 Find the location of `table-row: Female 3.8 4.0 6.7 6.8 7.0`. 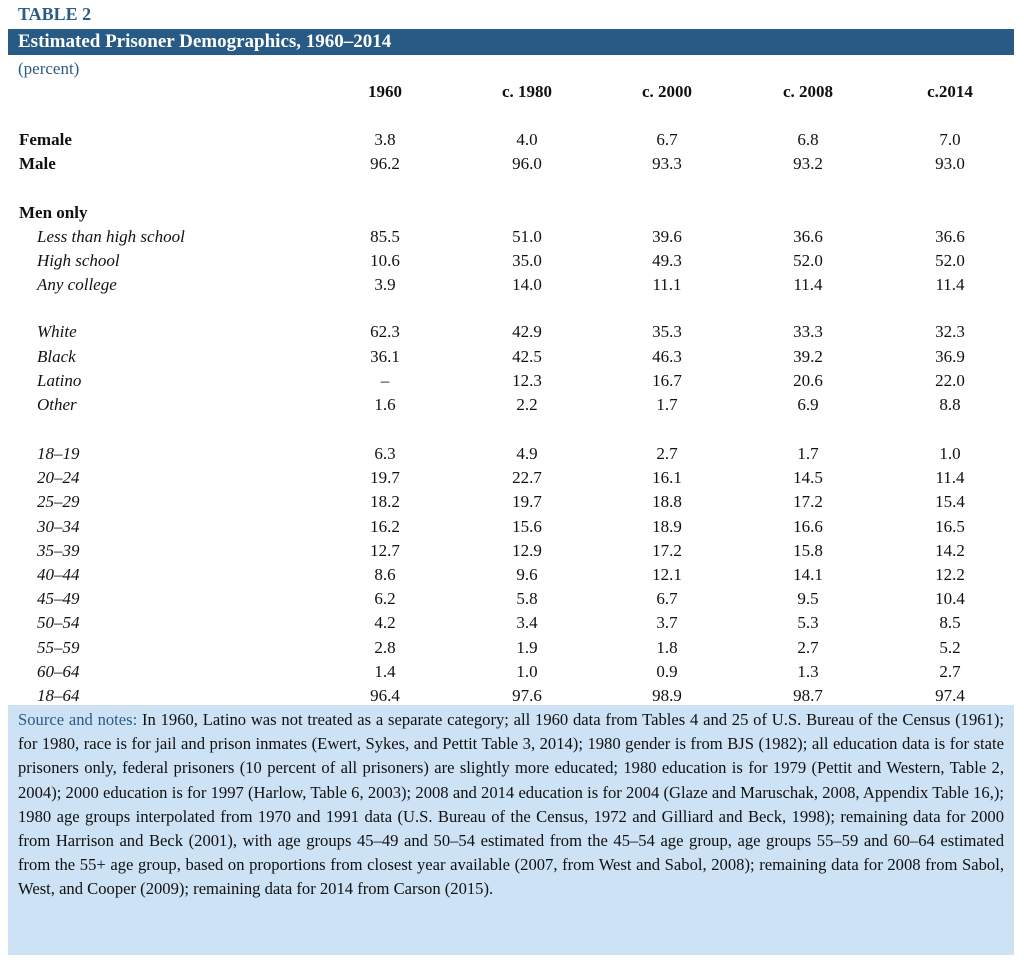

table-row: Female 3.8 4.0 6.7 6.8 7.0 is located at coordinates (512, 140).